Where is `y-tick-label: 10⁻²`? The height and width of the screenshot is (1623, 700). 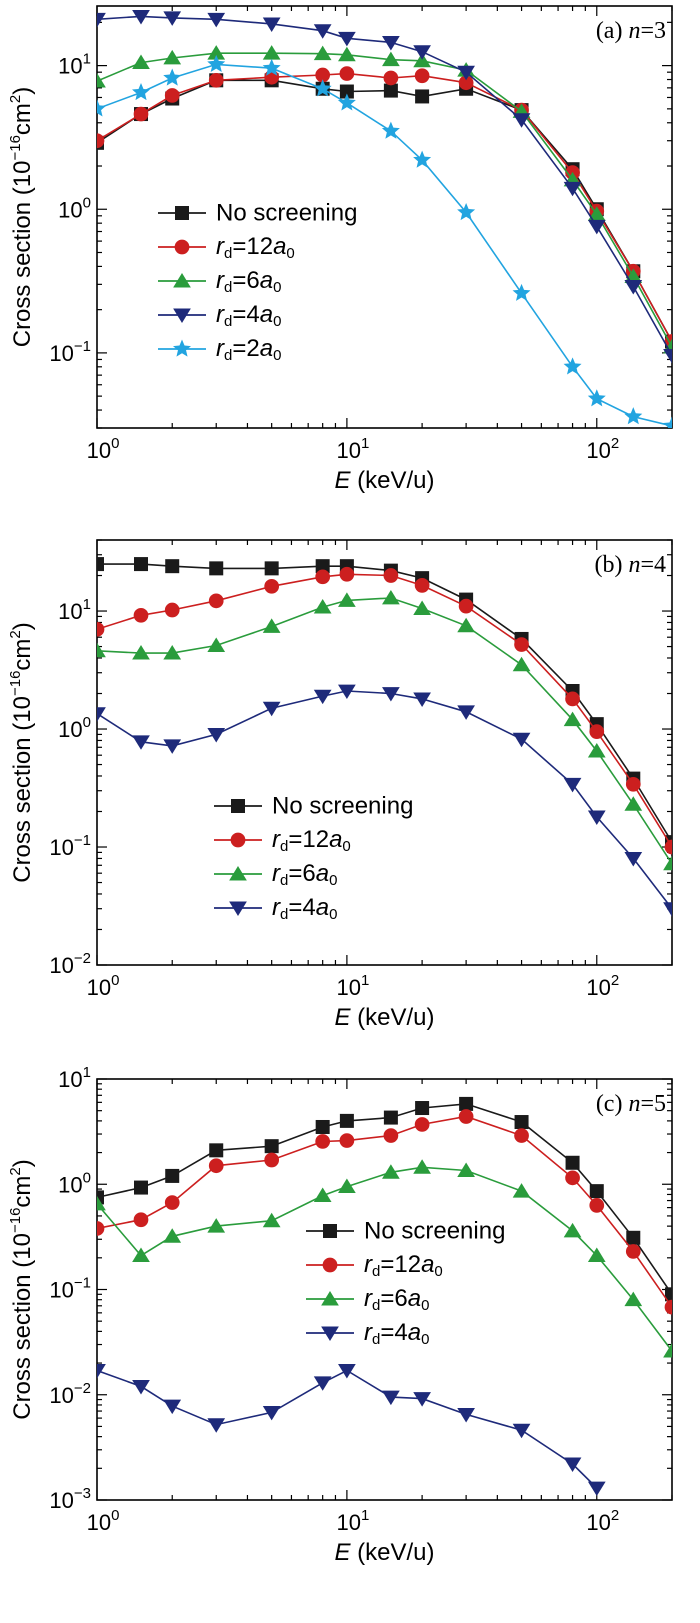
y-tick-label: 10⁻² is located at coordinates (70, 1394).